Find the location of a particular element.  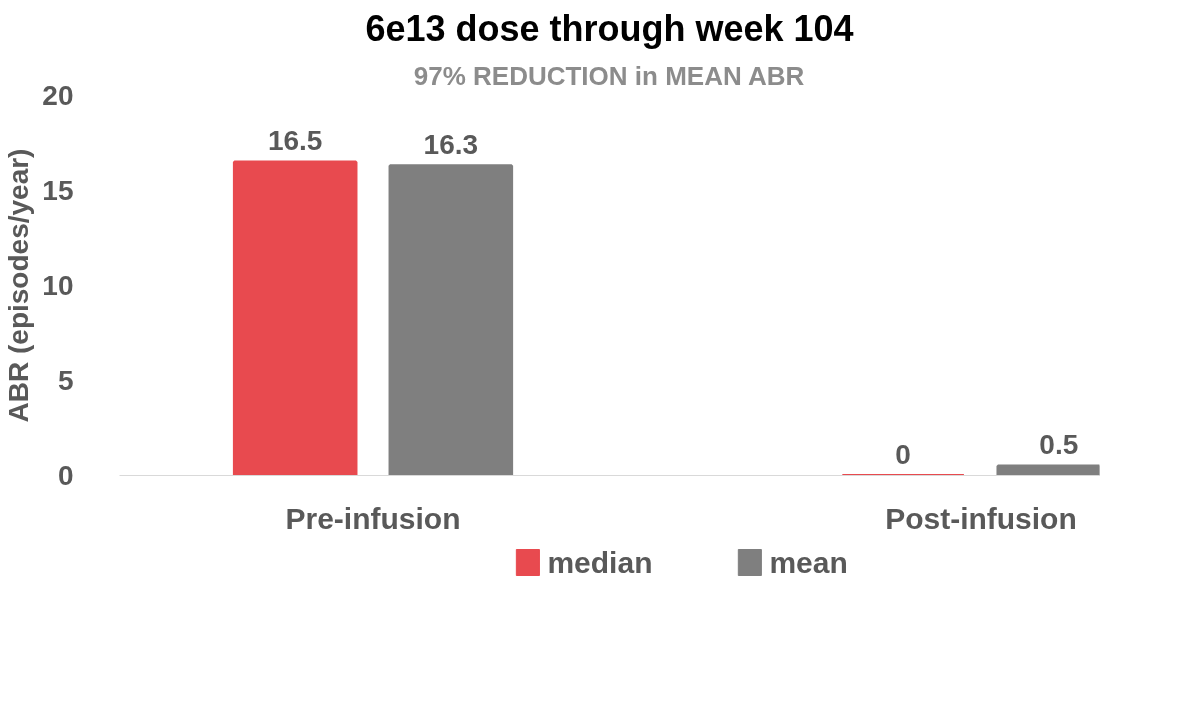

chart-title: 6e13 dose through week 104 is located at coordinates (609, 28).